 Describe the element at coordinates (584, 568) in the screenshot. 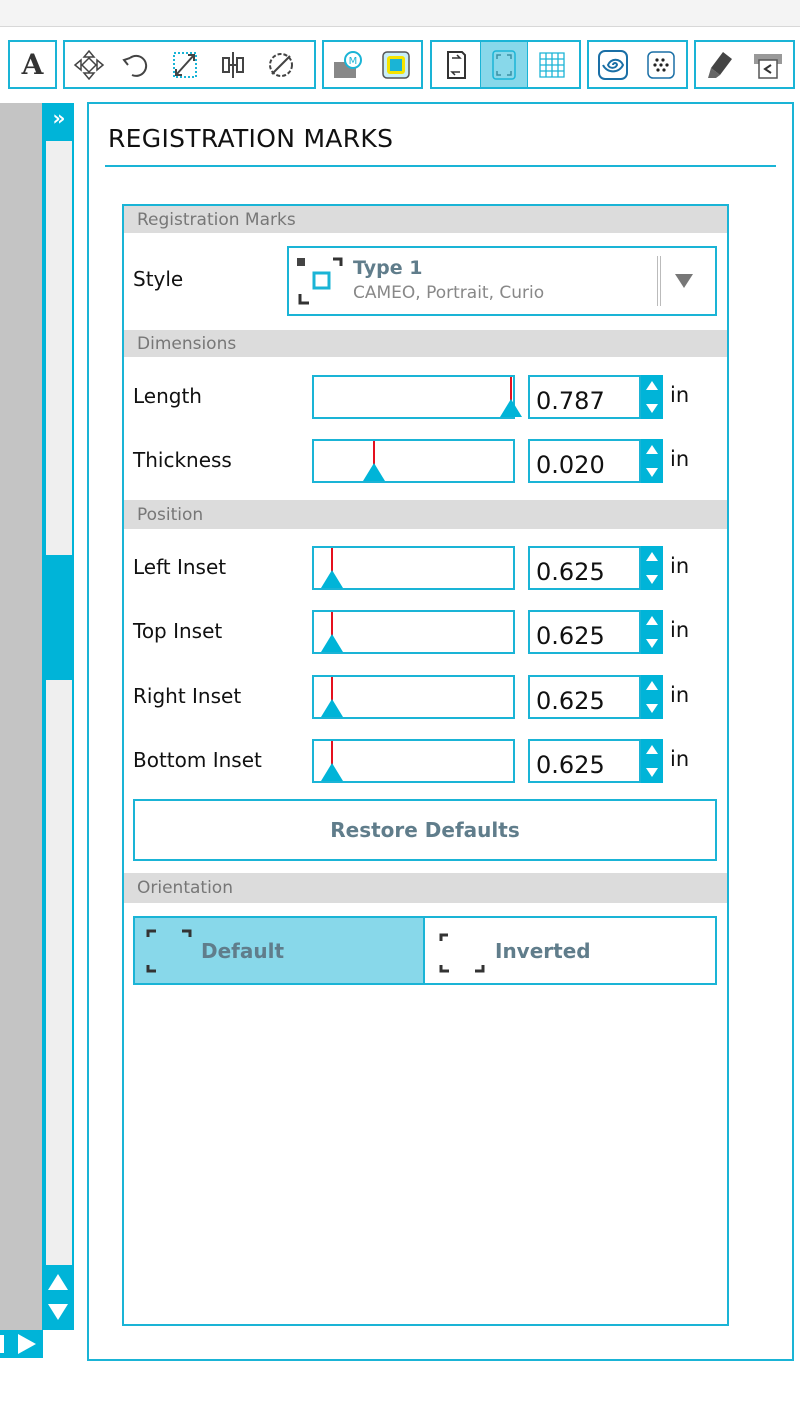

I see `left-inset-input: 0.625` at that location.